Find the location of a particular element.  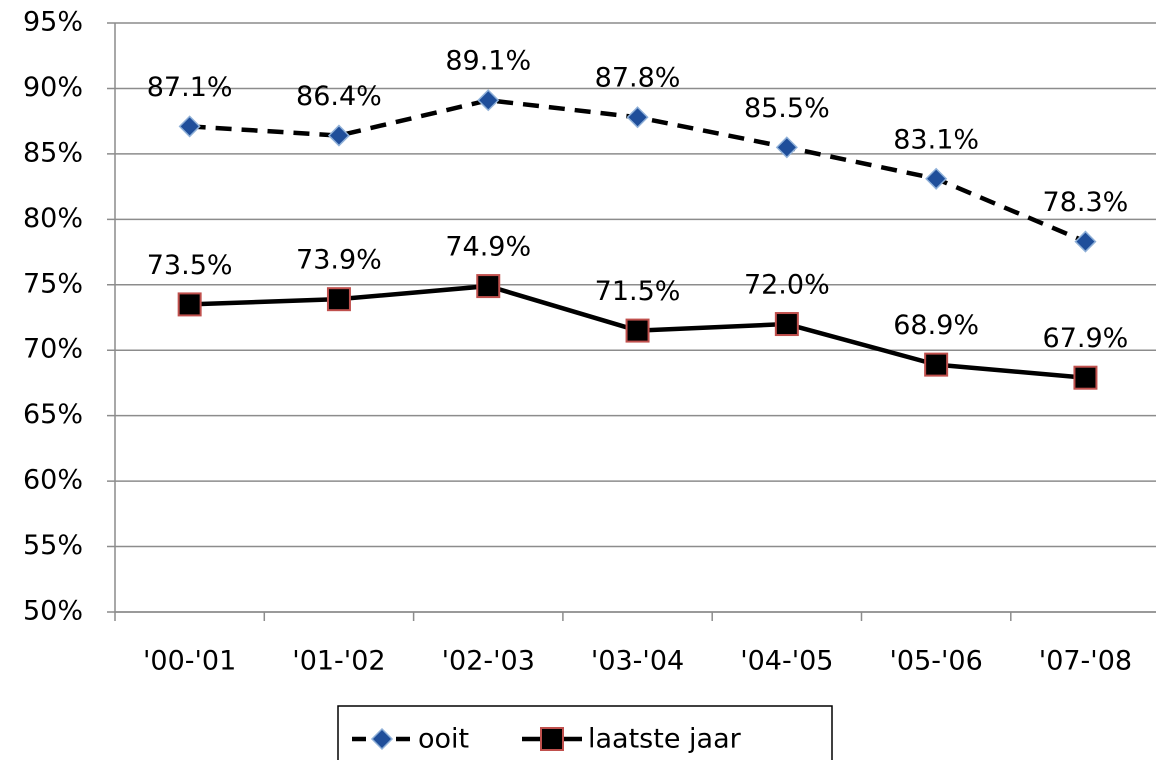

data-label: 67.9% is located at coordinates (1086, 338).